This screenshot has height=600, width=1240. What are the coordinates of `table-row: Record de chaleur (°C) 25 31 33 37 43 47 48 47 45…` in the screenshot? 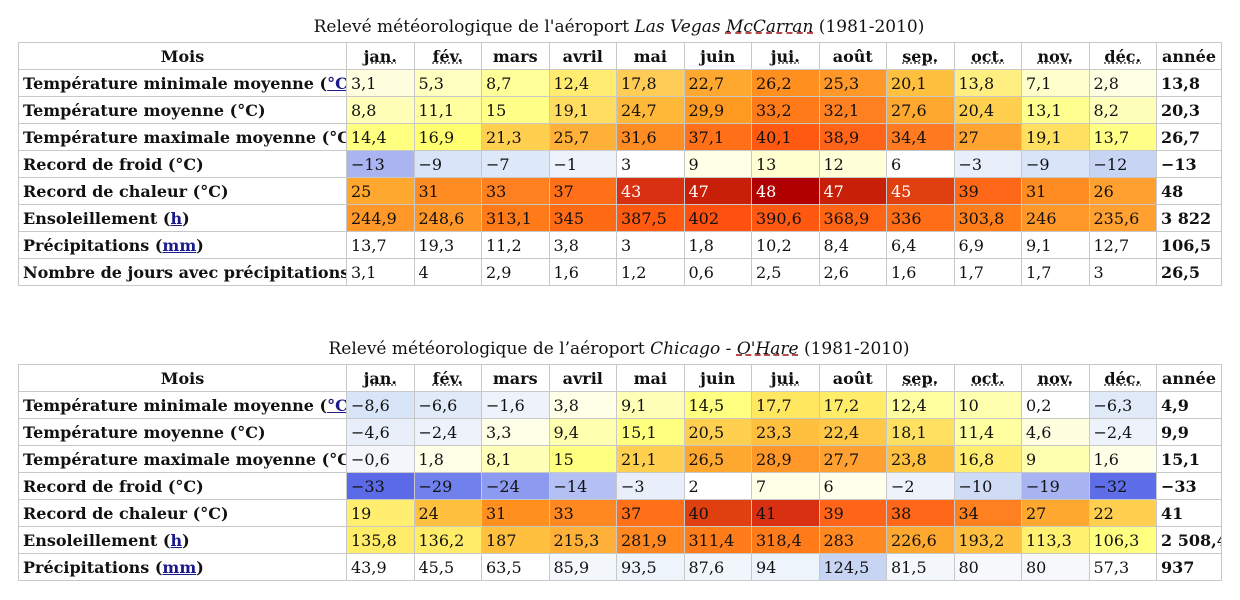 It's located at (620, 191).